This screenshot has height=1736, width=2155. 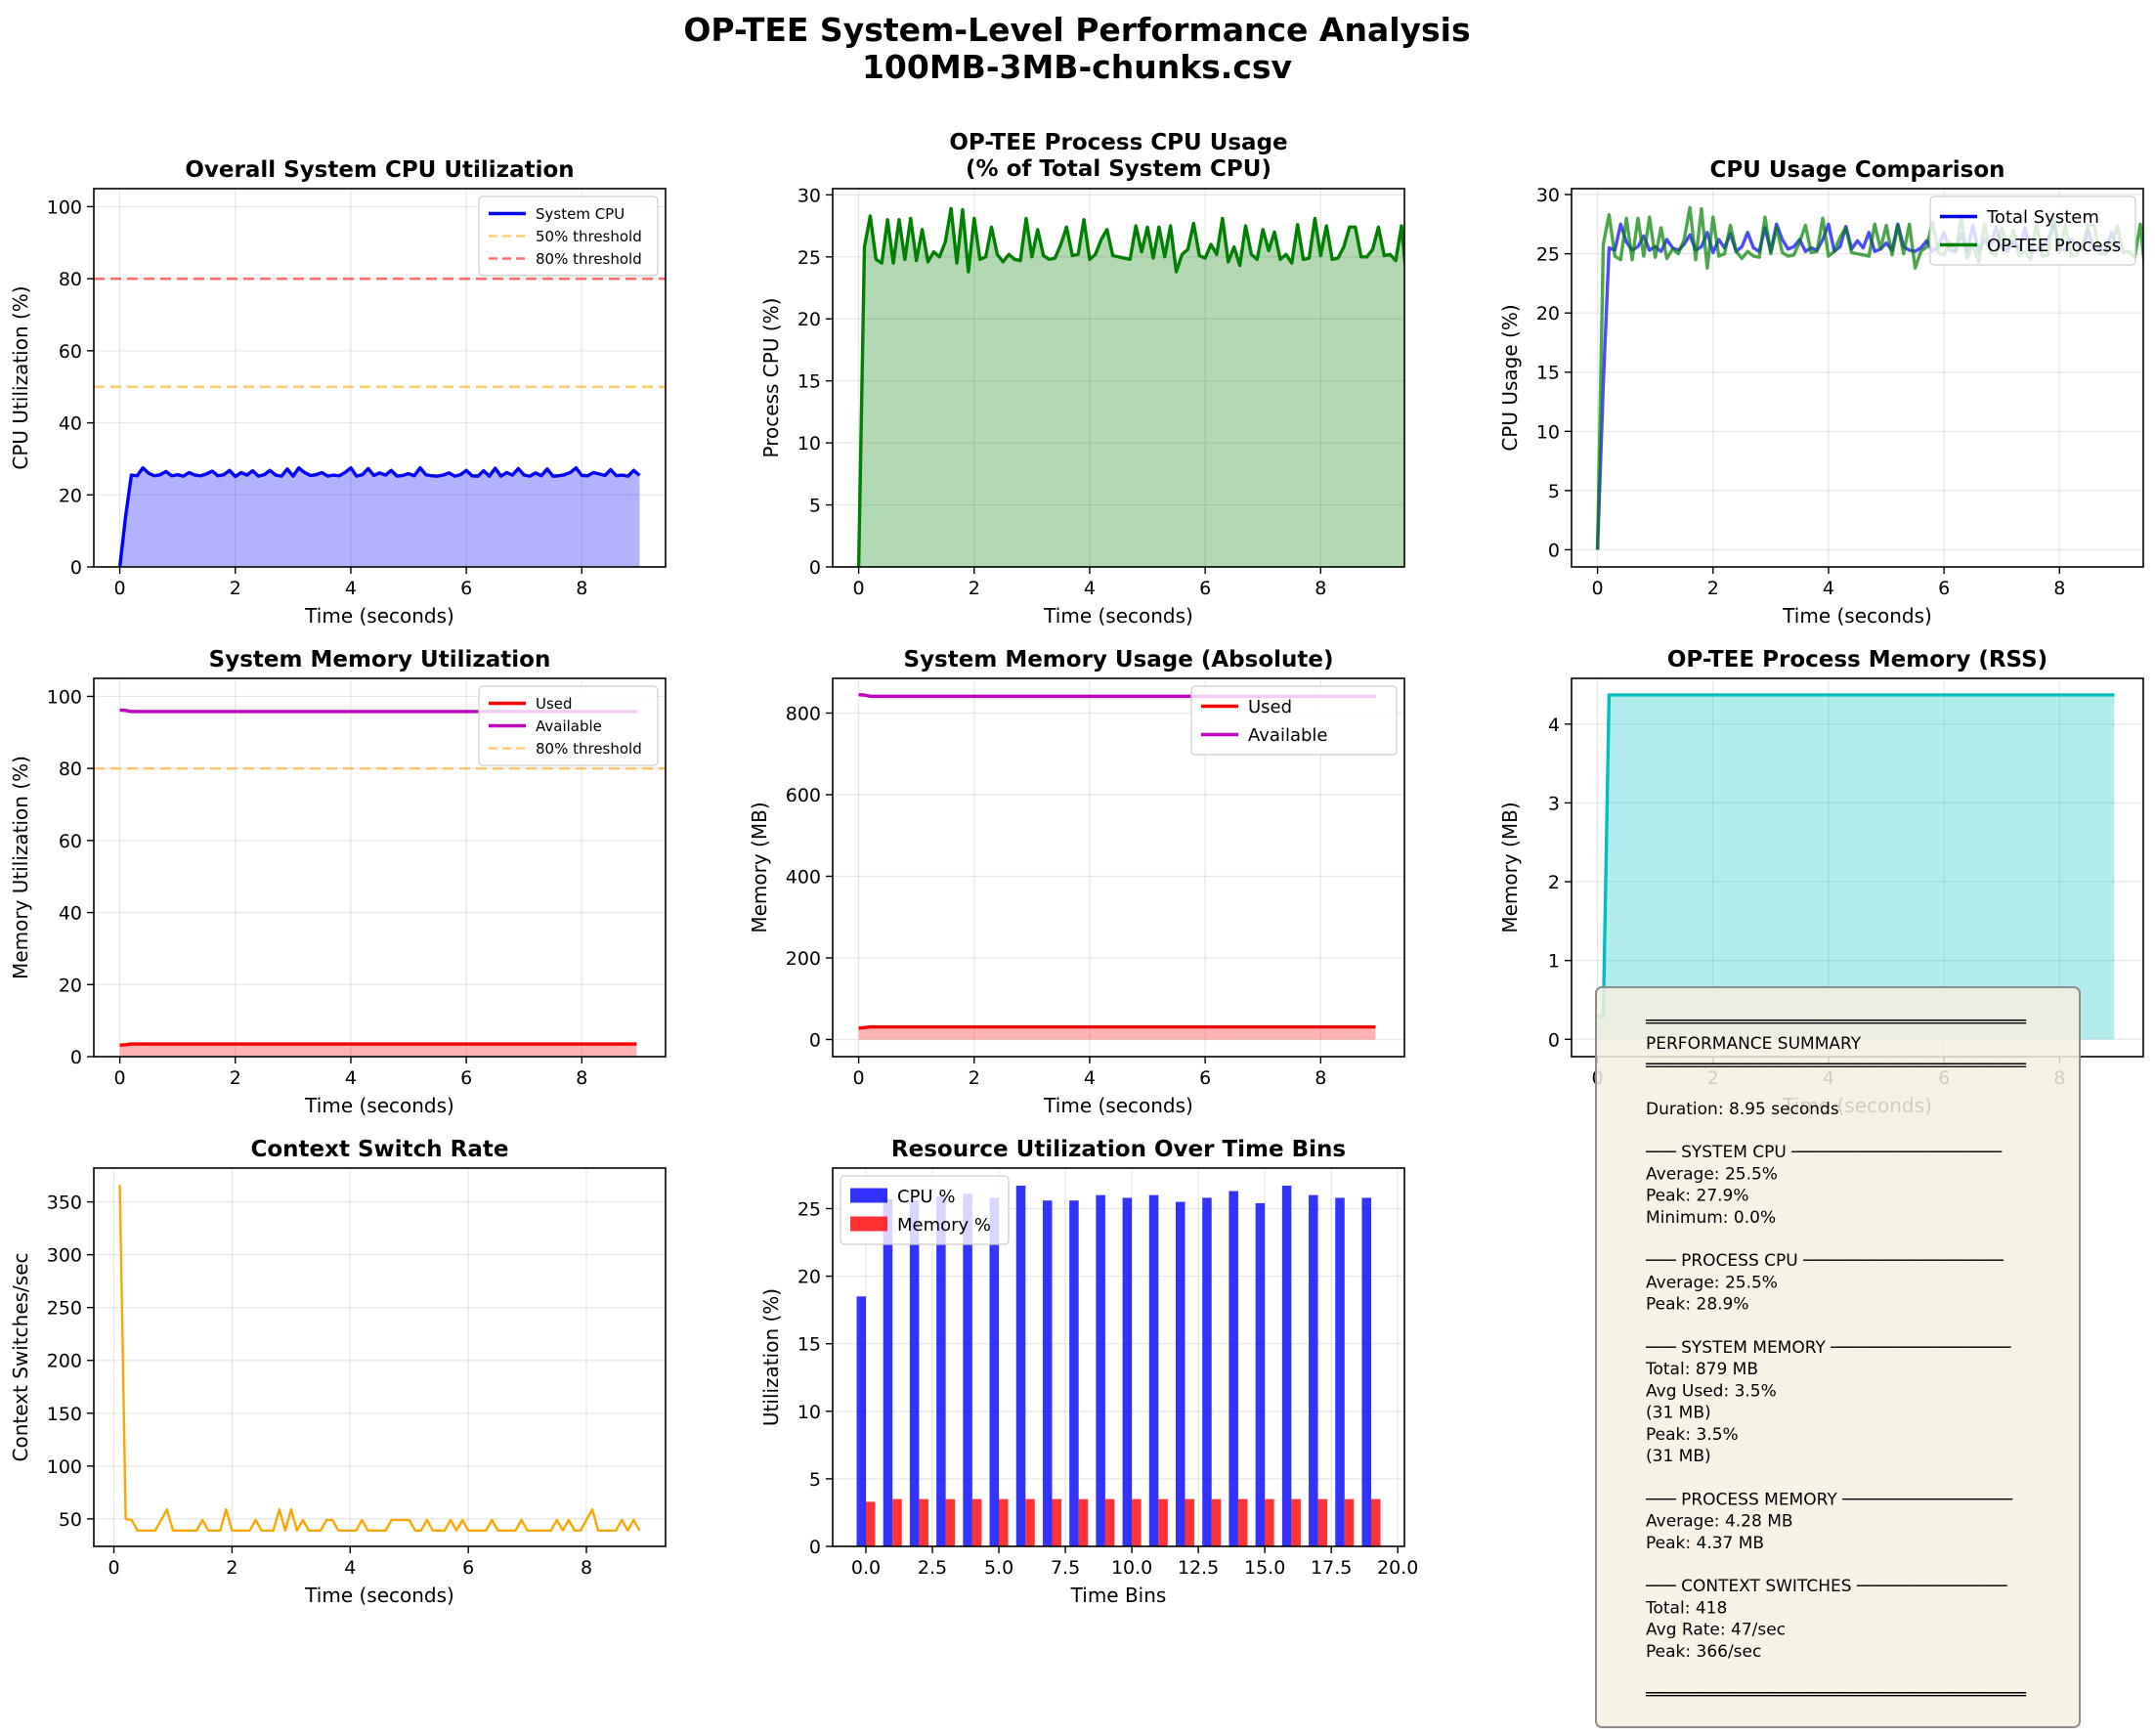 What do you see at coordinates (1077, 67) in the screenshot?
I see `figure-title-line2: 100MB-3MB-chunks.csv` at bounding box center [1077, 67].